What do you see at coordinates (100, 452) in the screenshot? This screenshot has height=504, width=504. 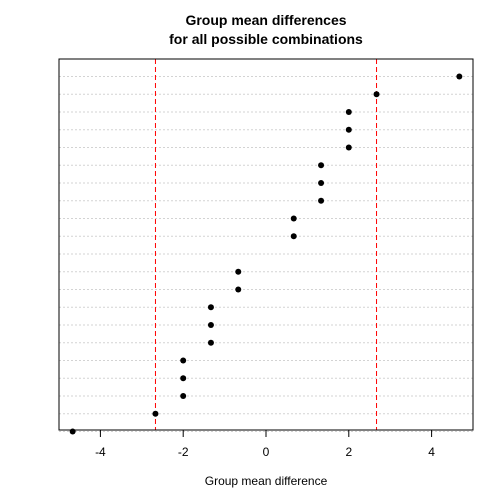 I see `x-tick-label: -4` at bounding box center [100, 452].